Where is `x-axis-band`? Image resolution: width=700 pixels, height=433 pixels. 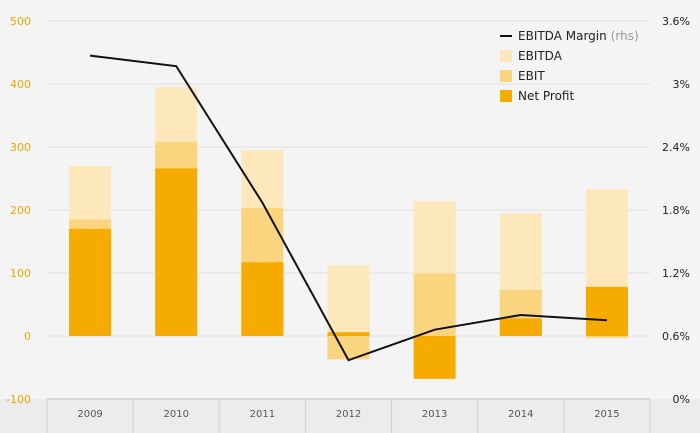
x-axis-band is located at coordinates (350, 416).